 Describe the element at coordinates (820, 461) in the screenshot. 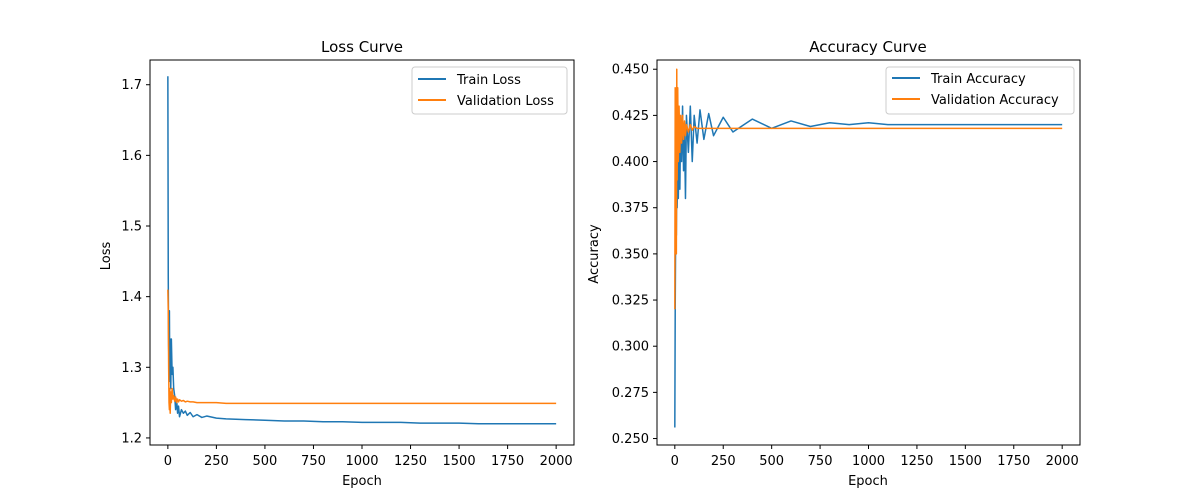

I see `accuracy-x-tick-label-3: 750` at that location.